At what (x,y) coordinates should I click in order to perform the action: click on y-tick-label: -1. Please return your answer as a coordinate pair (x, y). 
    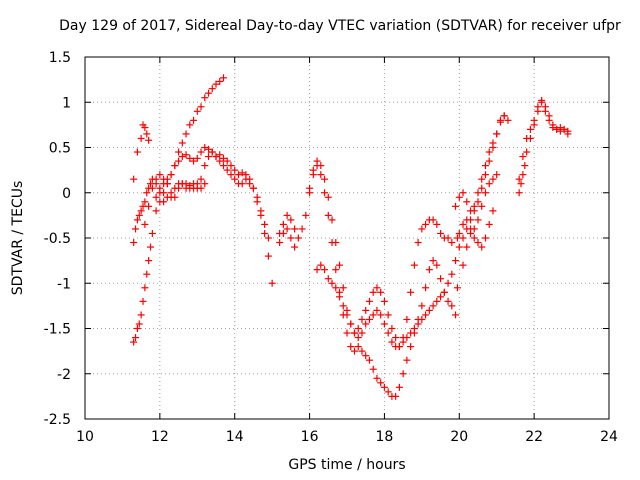
    Looking at the image, I should click on (64, 284).